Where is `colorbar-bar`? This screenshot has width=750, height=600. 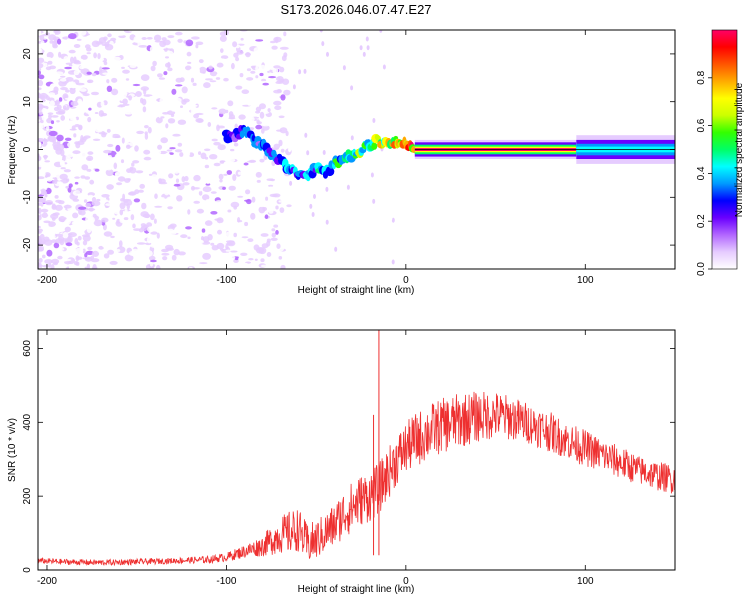 colorbar-bar is located at coordinates (724, 149).